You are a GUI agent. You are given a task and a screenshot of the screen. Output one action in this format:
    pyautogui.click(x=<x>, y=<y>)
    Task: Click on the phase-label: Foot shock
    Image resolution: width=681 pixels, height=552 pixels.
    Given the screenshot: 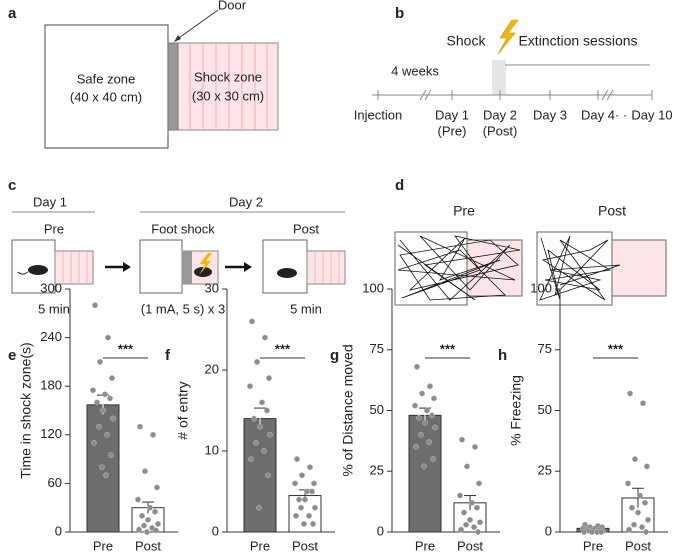 What is the action you would take?
    pyautogui.click(x=183, y=228)
    